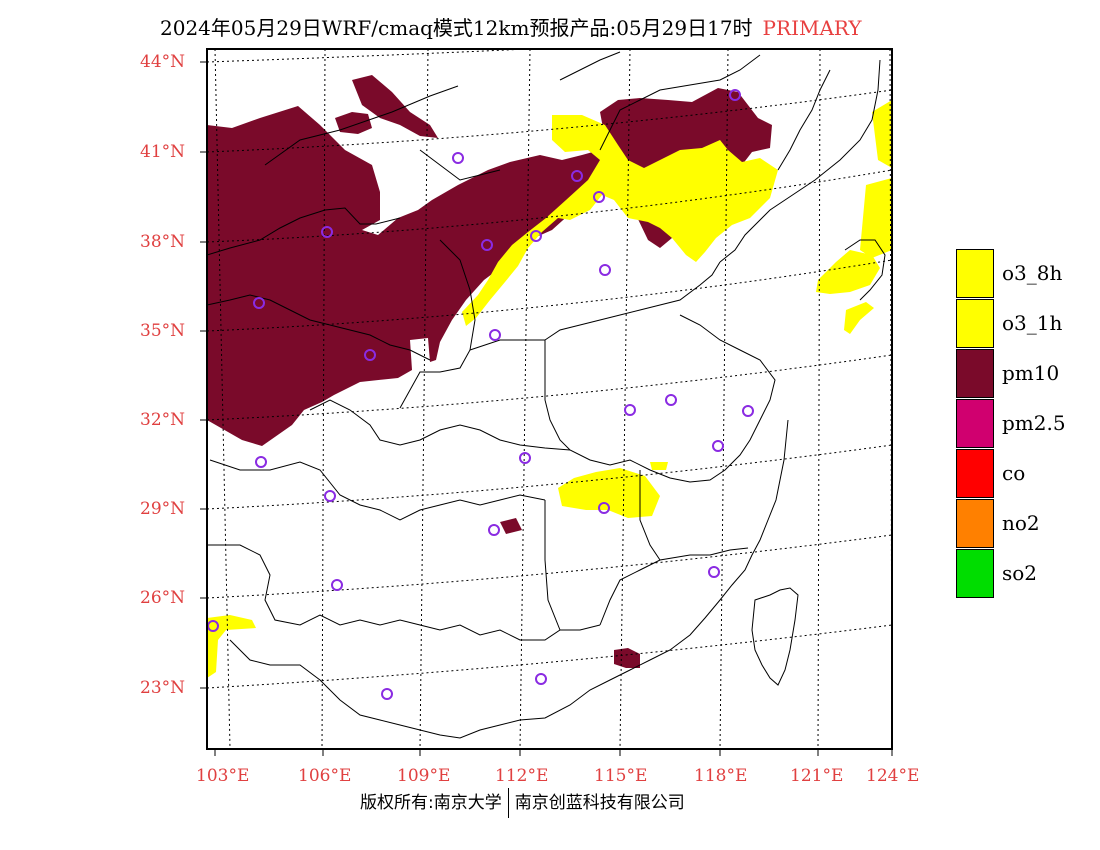 The width and height of the screenshot is (1100, 850). I want to click on lat-label-38: 38°N, so click(163, 242).